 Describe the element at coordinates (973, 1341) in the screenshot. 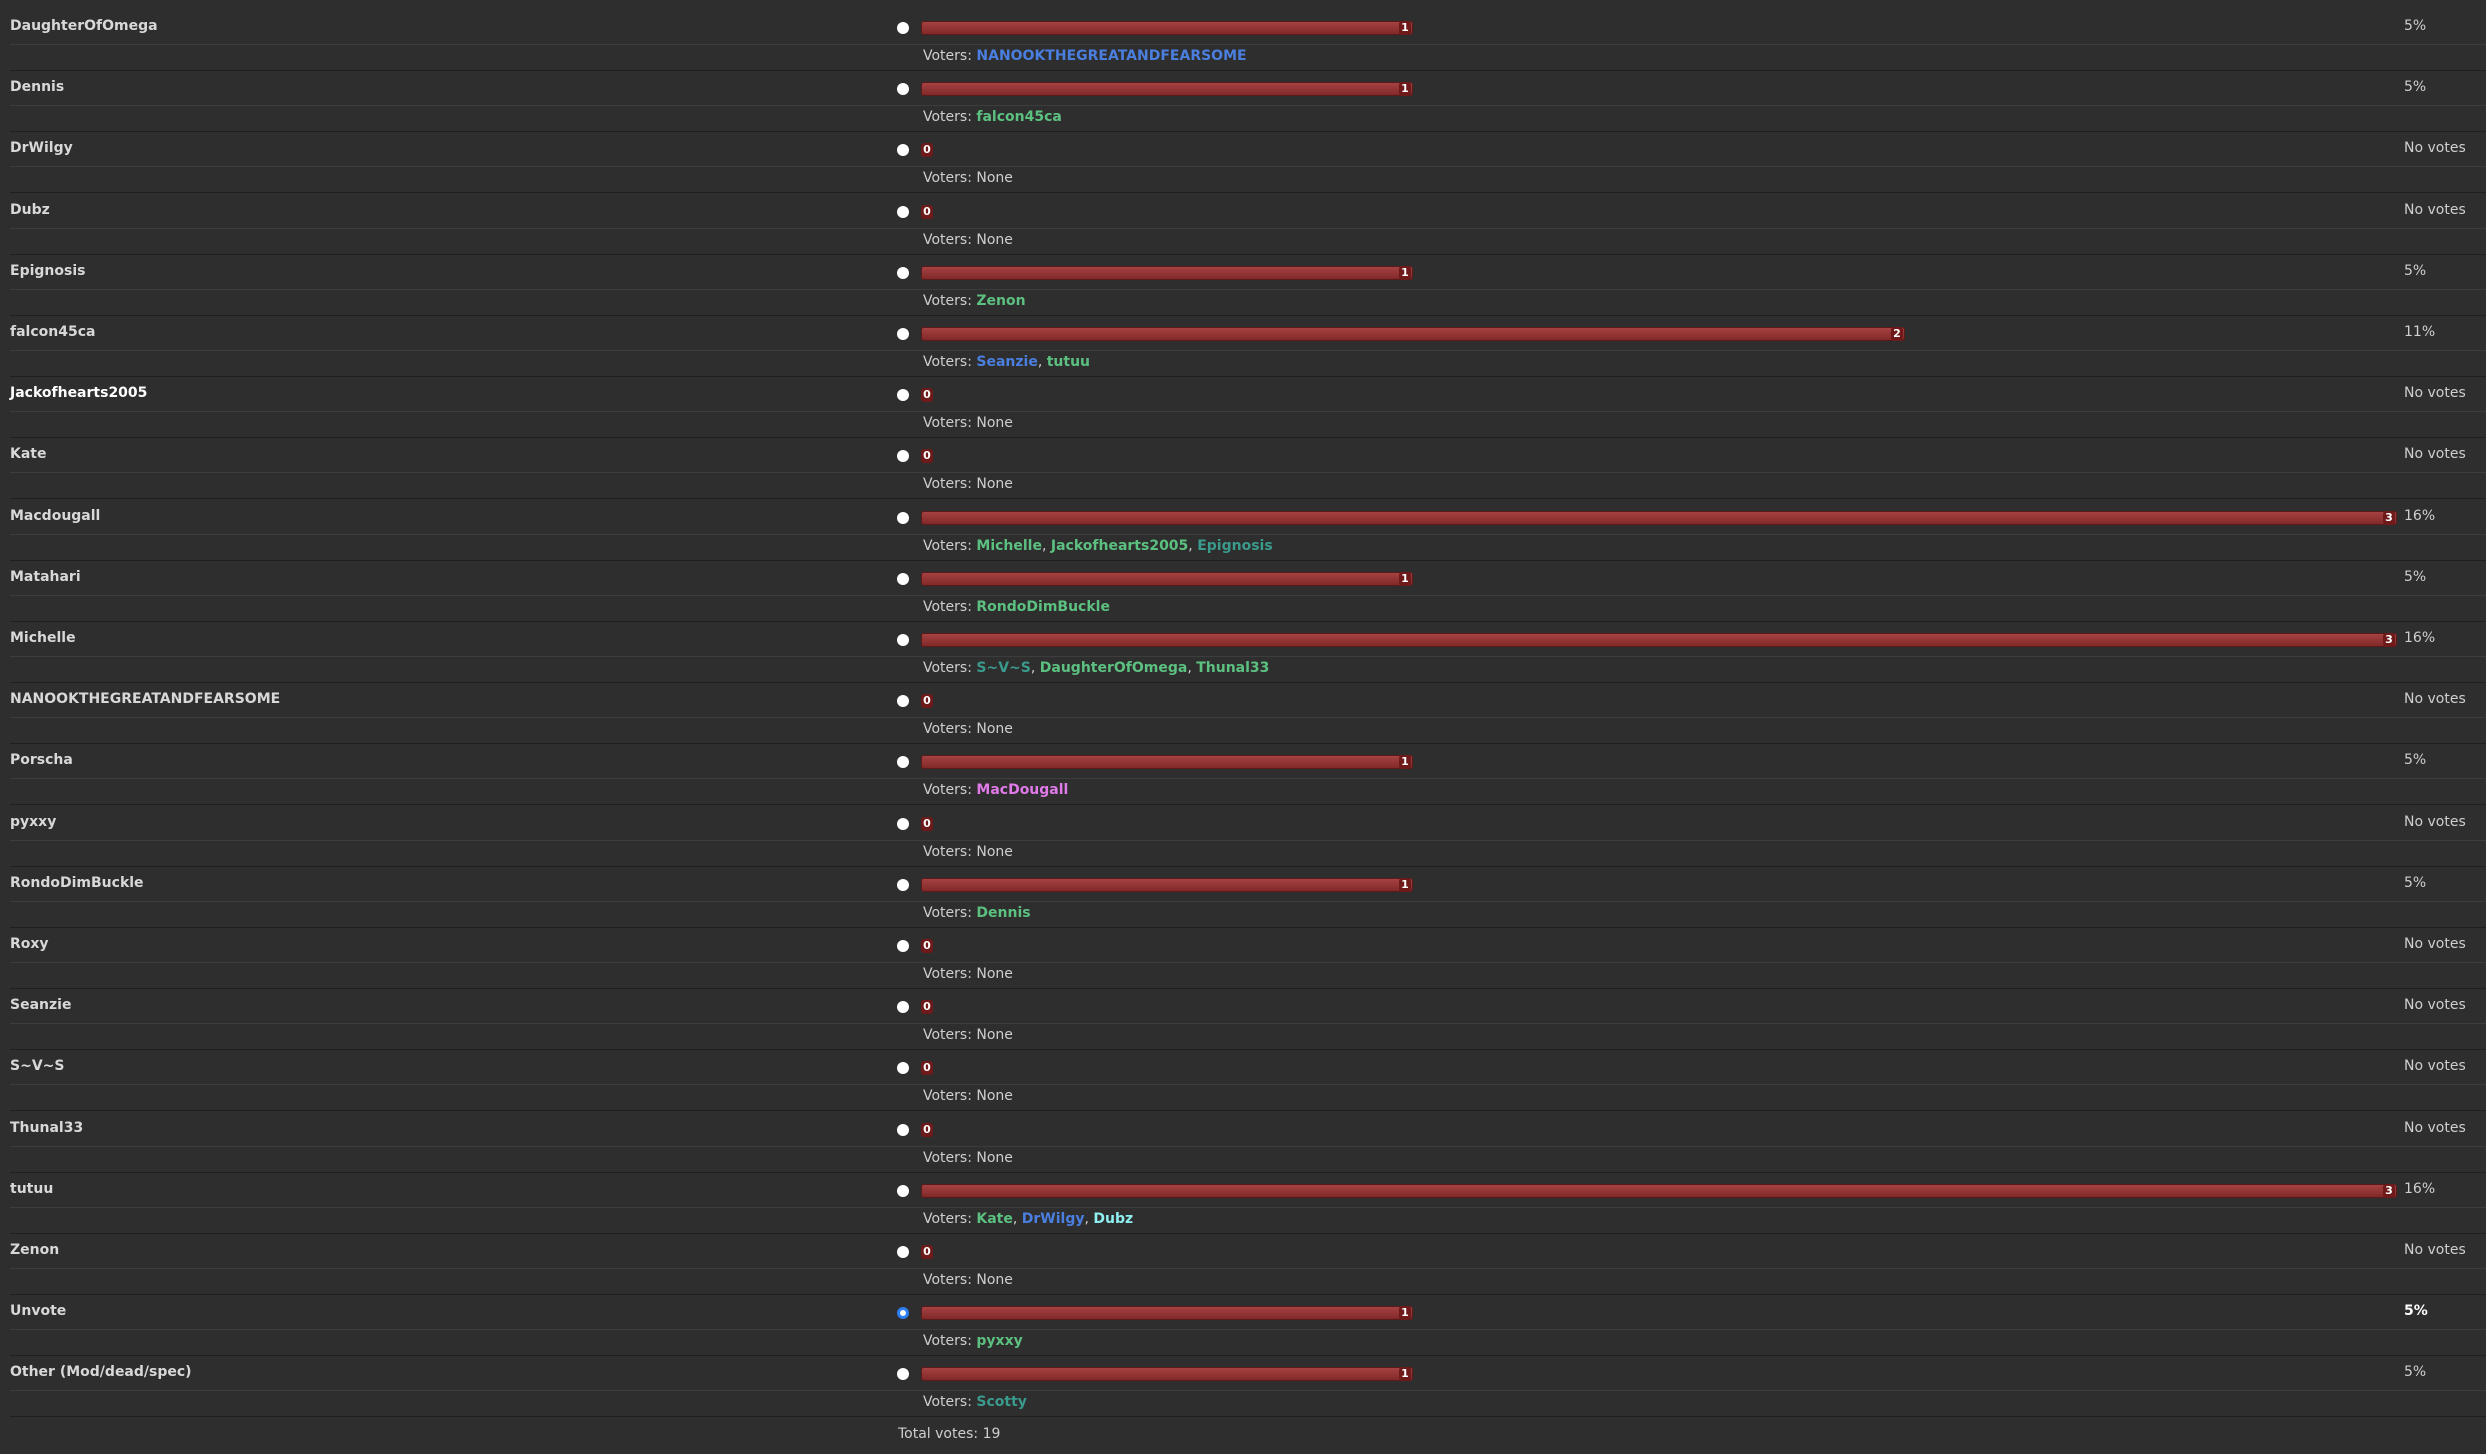

I see `voters-line: Voters: pyxxy` at that location.